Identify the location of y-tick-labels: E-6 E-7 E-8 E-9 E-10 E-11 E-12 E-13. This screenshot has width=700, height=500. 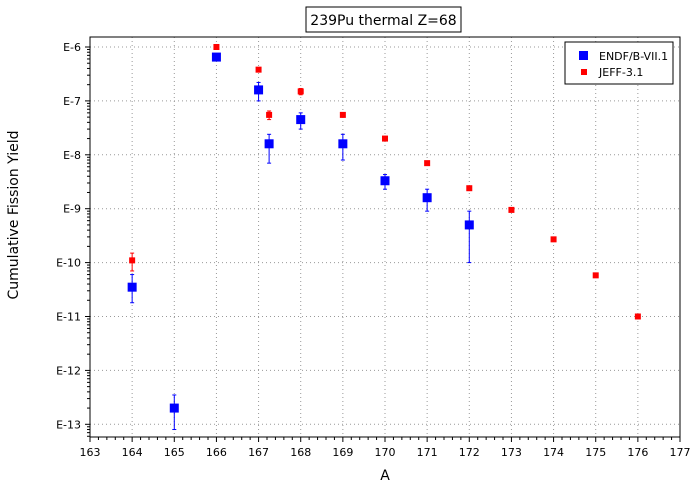
(68, 236).